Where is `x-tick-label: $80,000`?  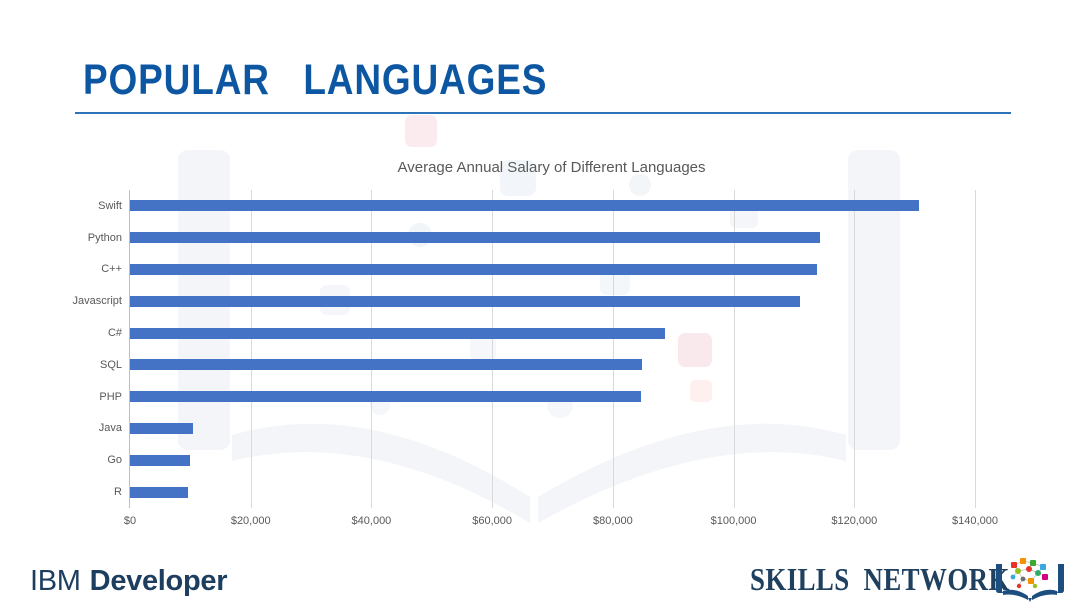 x-tick-label: $80,000 is located at coordinates (612, 521).